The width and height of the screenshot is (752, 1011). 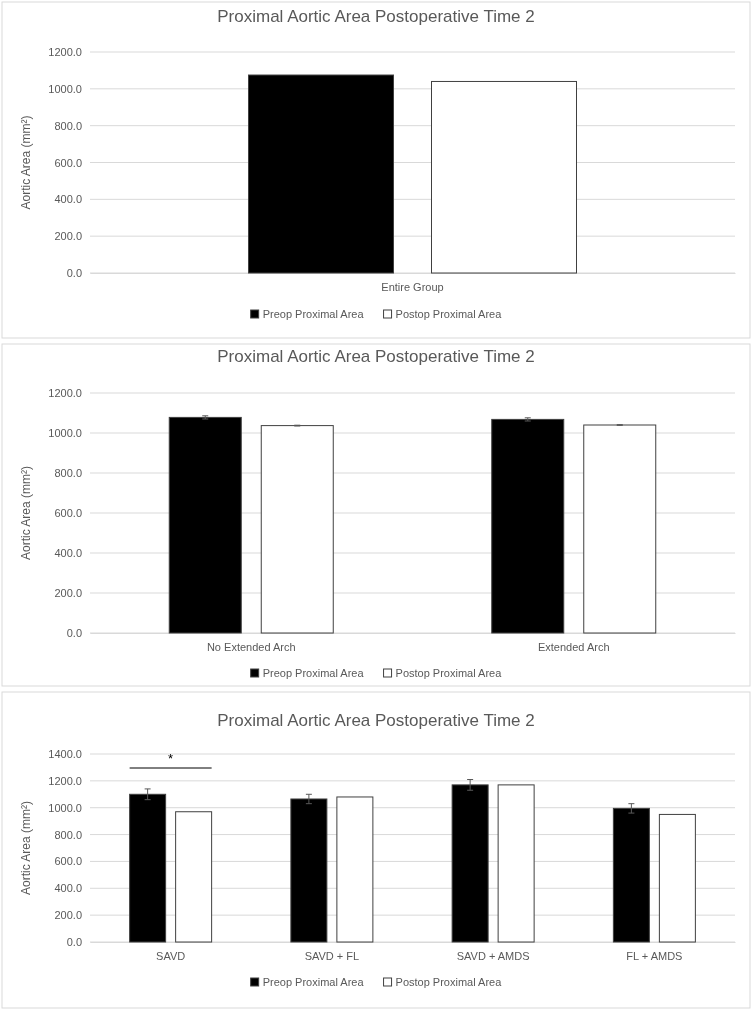 I want to click on x-tick-label: FL + AMDS, so click(x=654, y=955).